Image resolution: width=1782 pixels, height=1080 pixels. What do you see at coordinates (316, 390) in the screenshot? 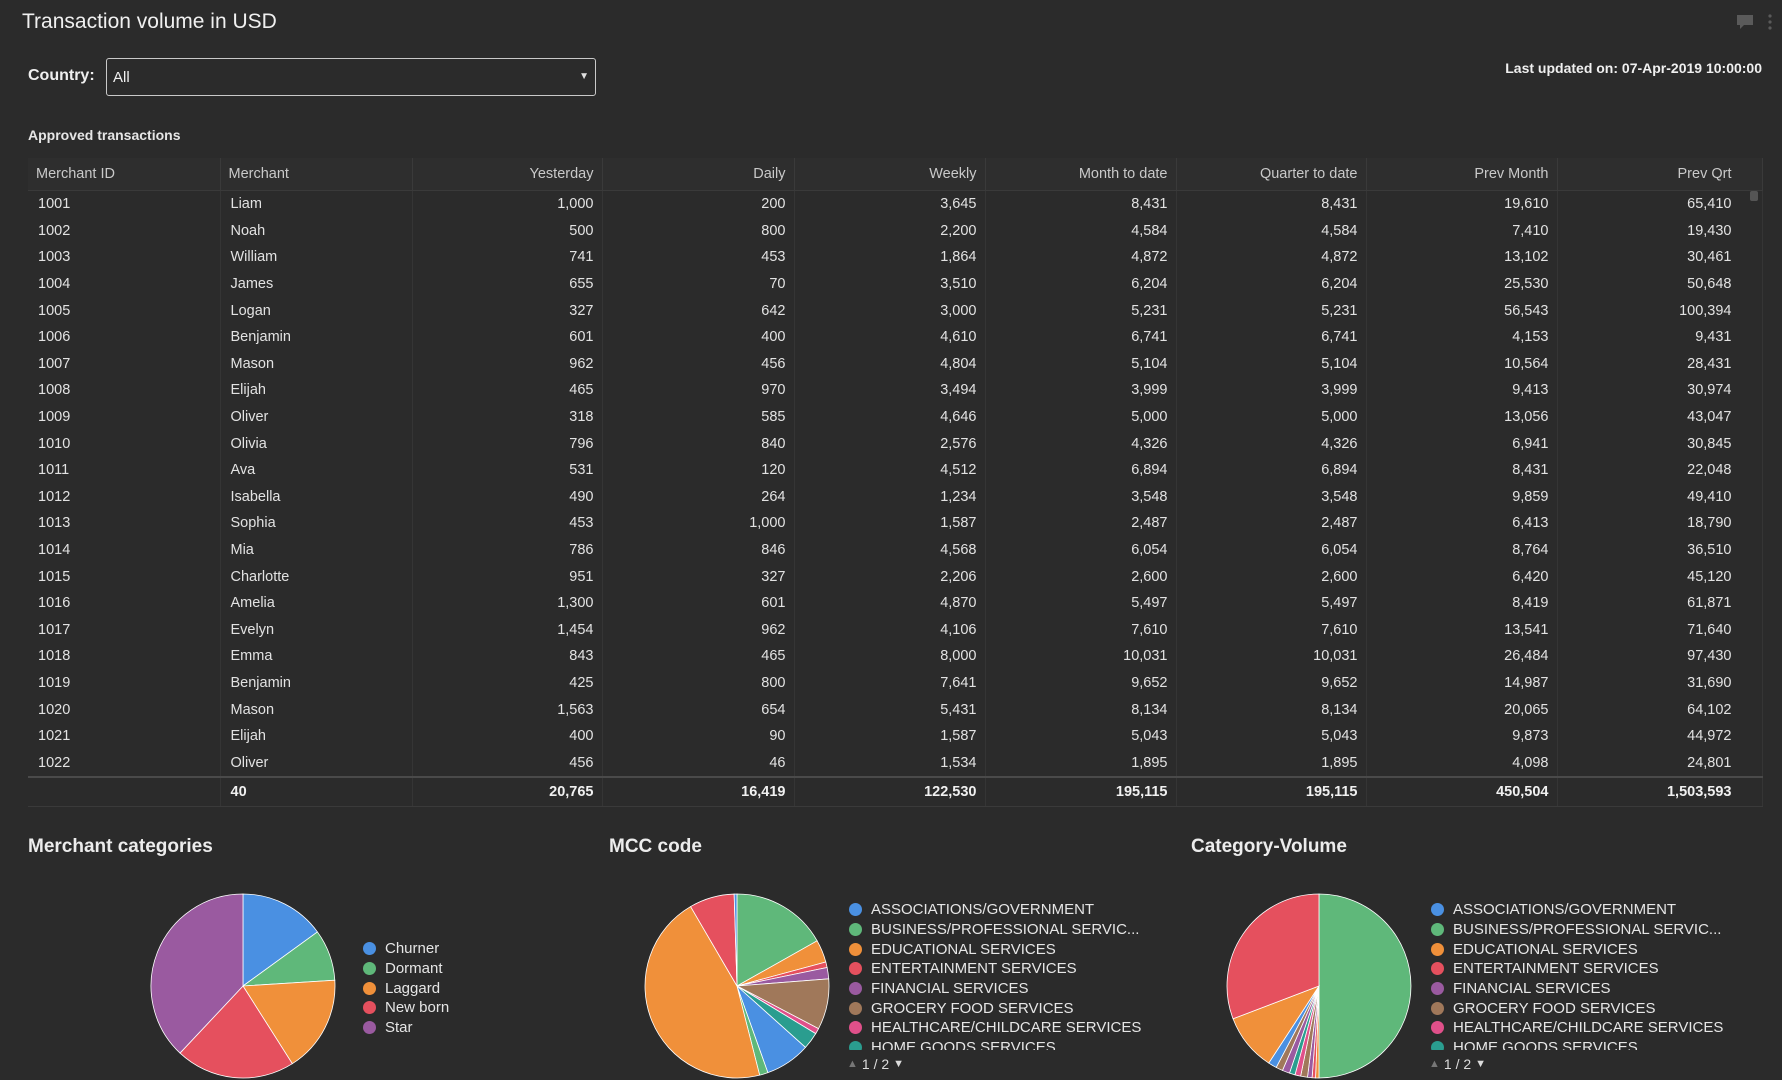
I see `merchant-name-cell: Elijah` at bounding box center [316, 390].